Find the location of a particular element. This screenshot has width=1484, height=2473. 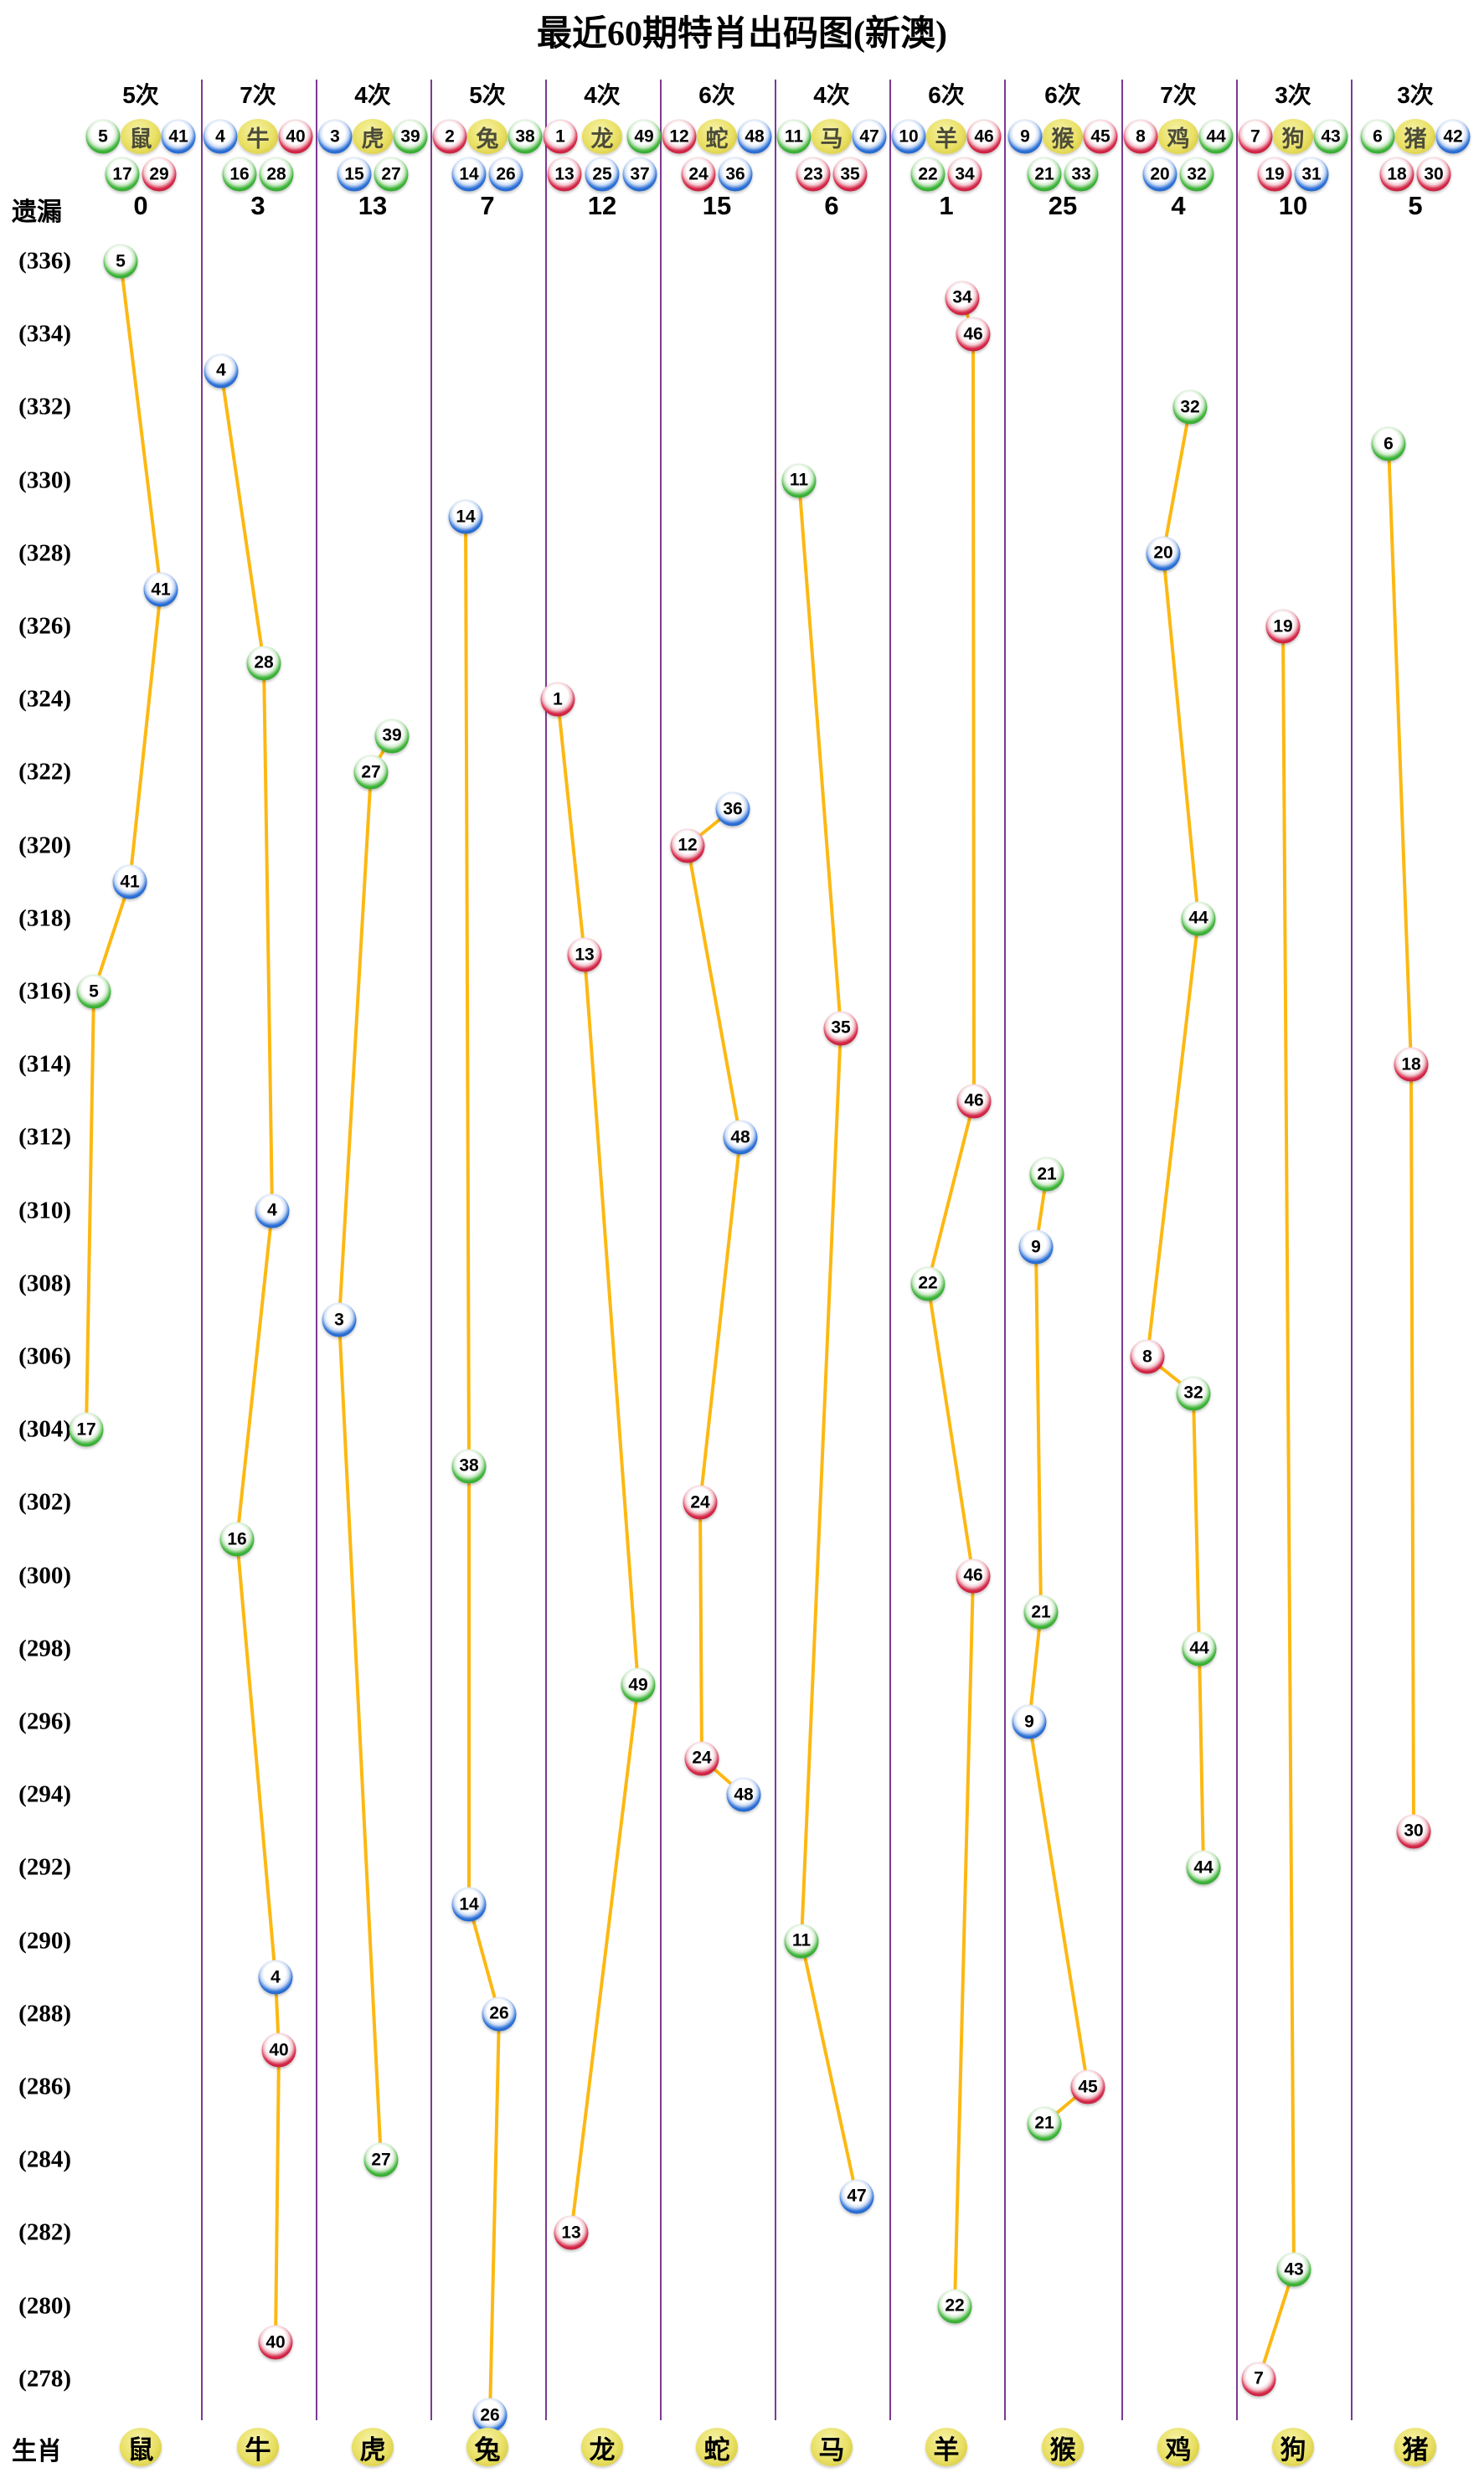

chart-ball: 38 is located at coordinates (469, 1466).